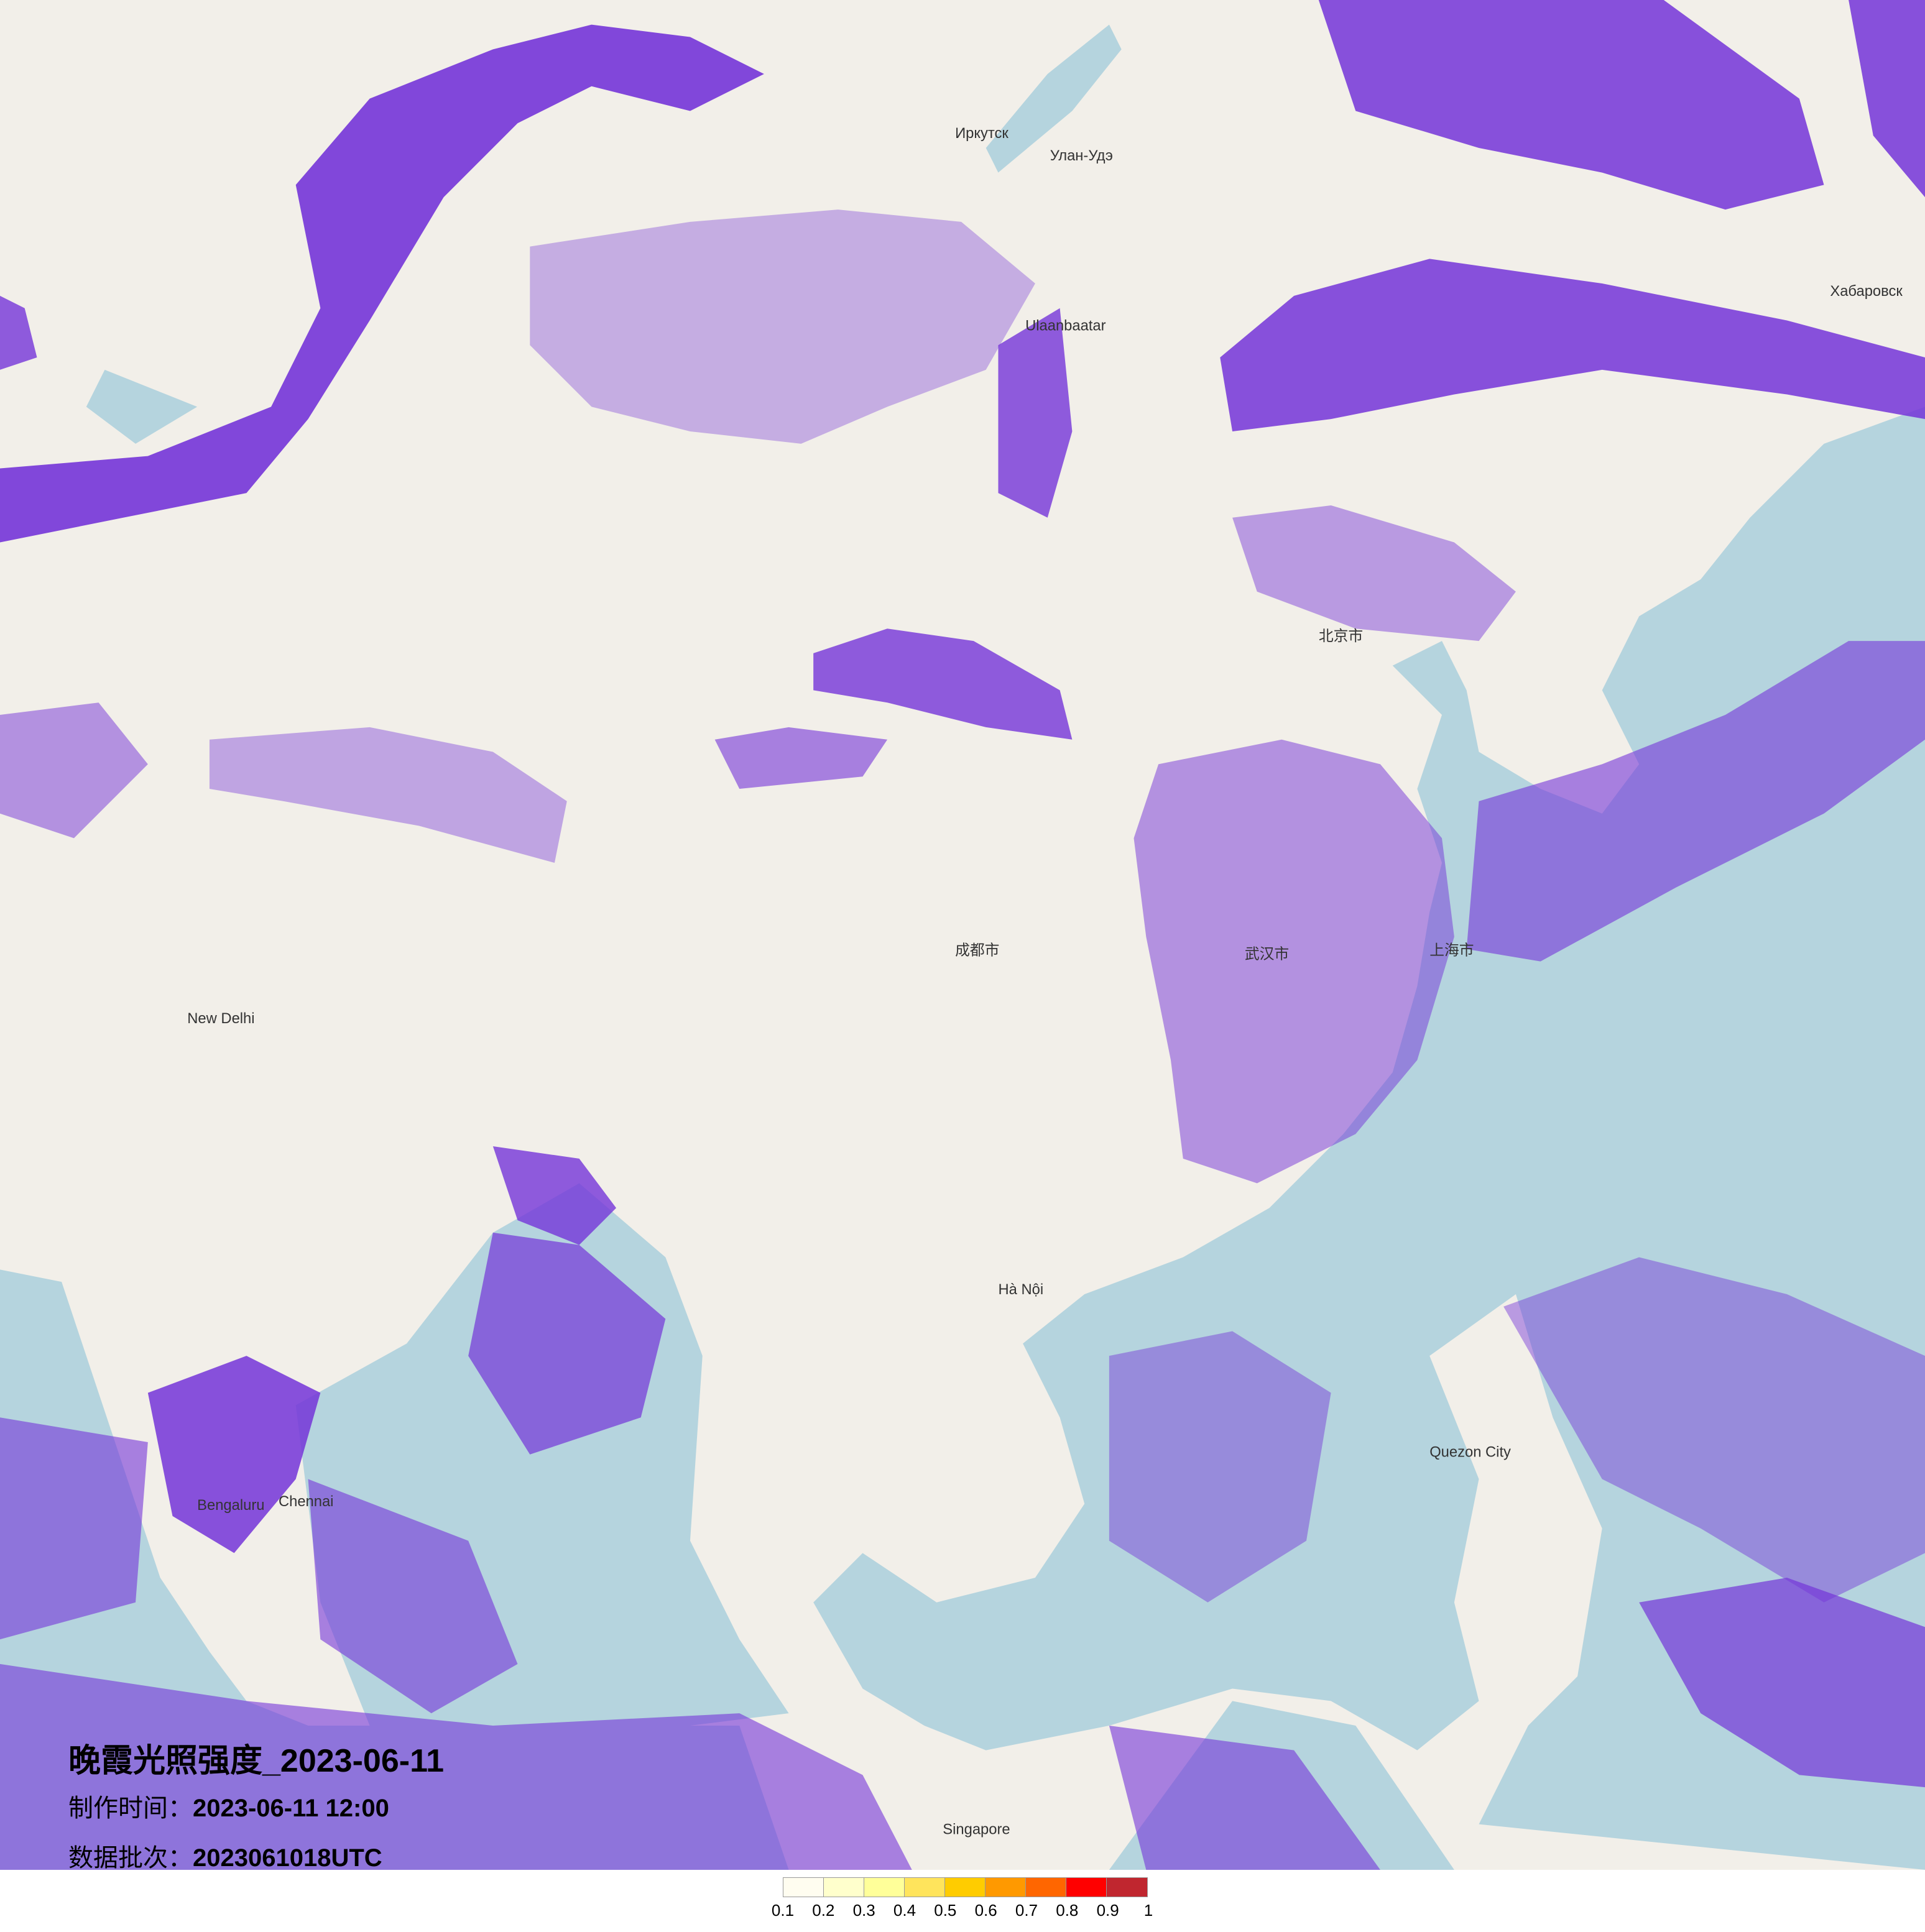  What do you see at coordinates (1267, 954) in the screenshot?
I see `svg-text: 武汉市` at bounding box center [1267, 954].